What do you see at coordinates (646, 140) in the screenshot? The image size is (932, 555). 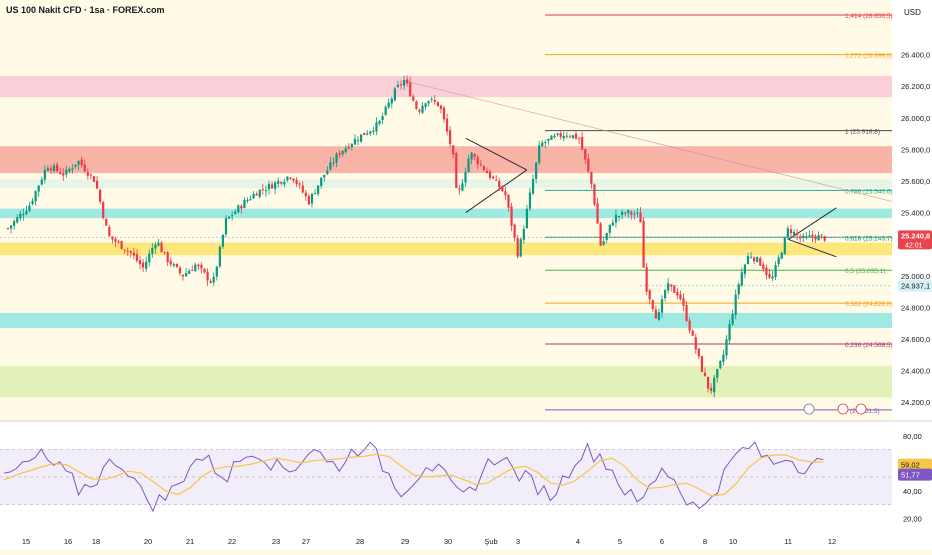 I see `trend-line` at bounding box center [646, 140].